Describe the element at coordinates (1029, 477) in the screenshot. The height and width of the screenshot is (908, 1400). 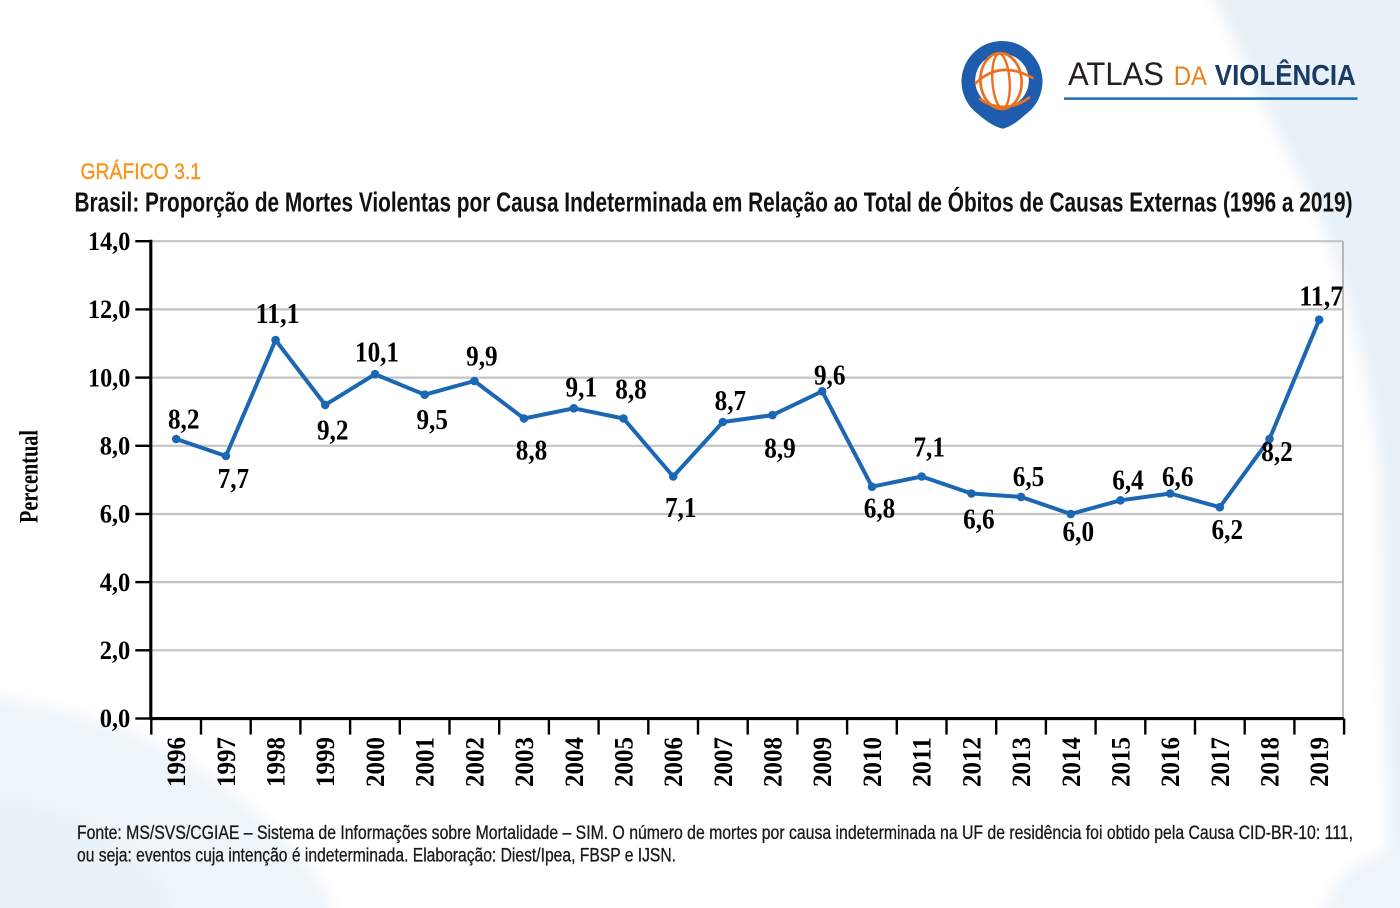
I see `svg-text: 6,5` at that location.